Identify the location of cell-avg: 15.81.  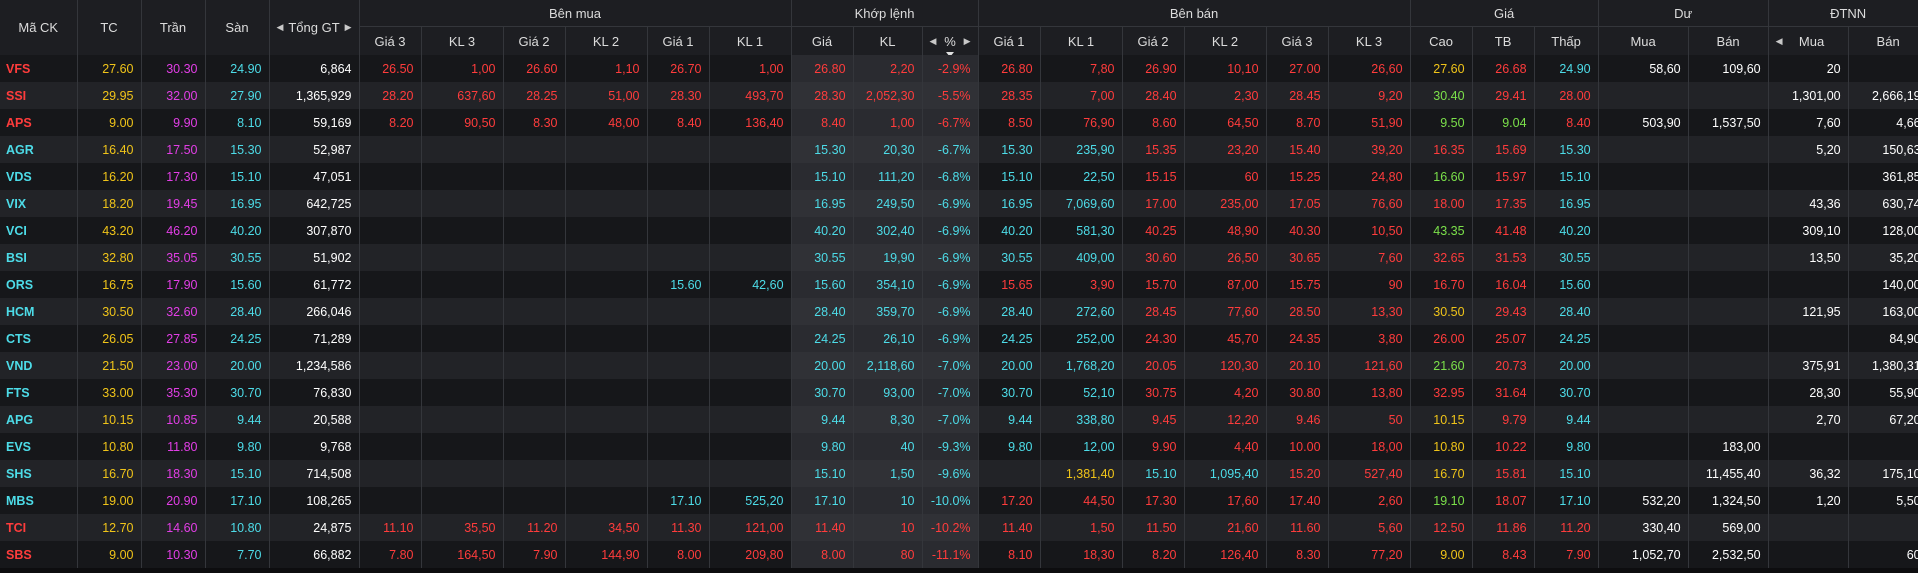
(1503, 473).